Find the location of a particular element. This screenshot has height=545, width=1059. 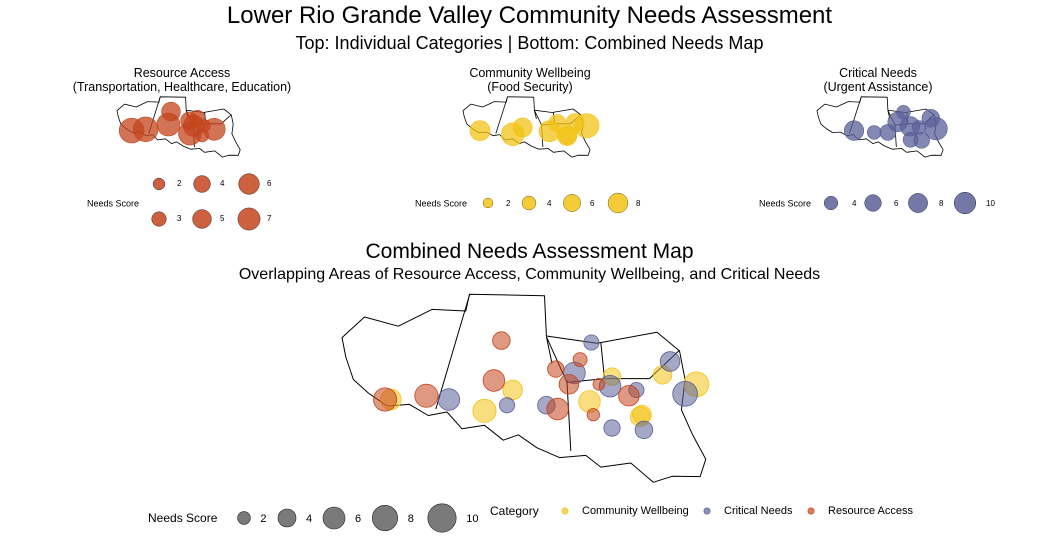

category-legend-item: Community Wellbeing is located at coordinates (635, 511).